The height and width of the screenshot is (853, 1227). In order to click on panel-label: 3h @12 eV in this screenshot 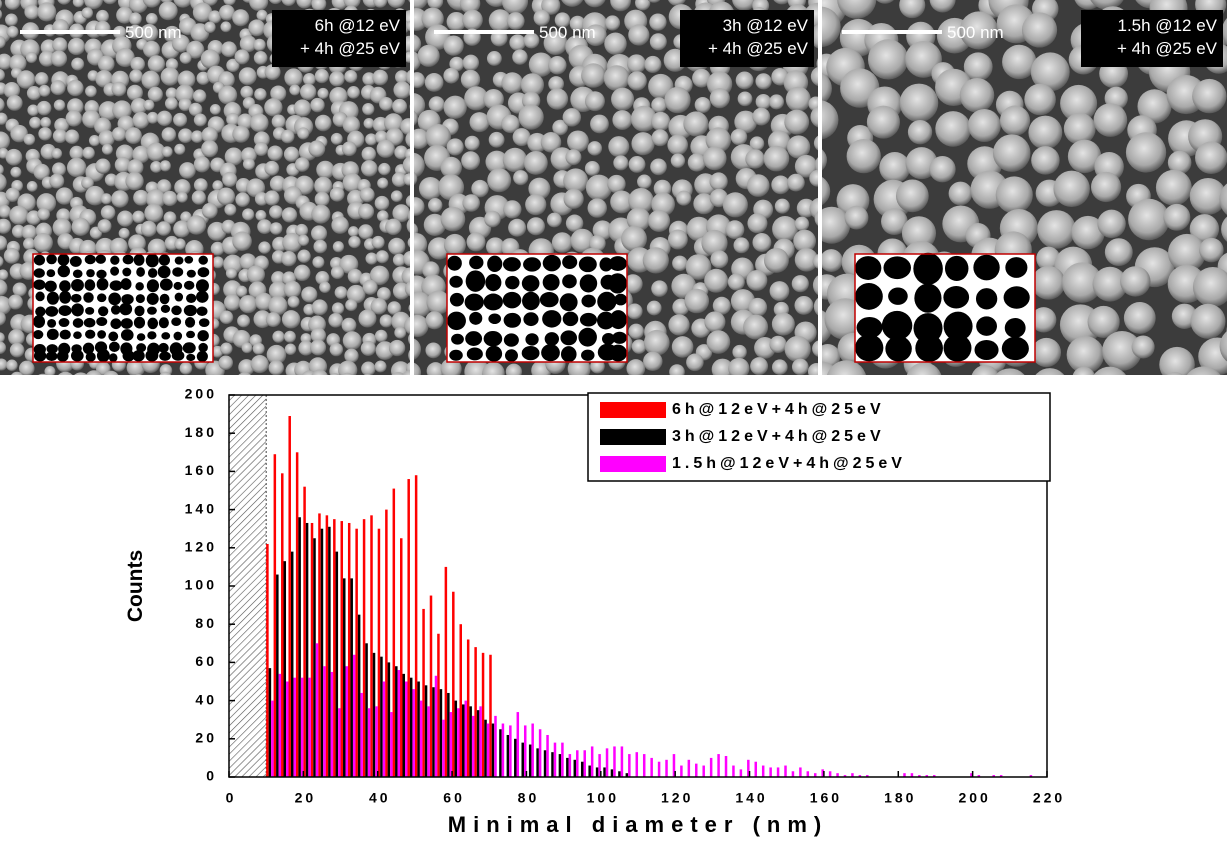, I will do `click(766, 25)`.